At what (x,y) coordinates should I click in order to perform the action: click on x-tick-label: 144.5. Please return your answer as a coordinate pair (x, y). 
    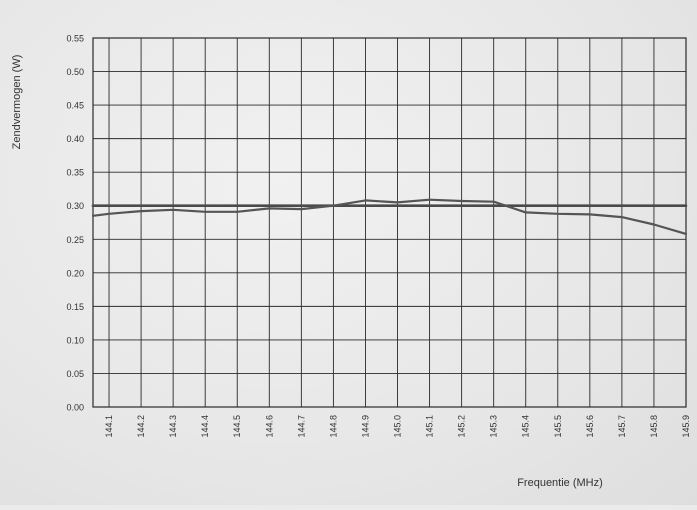
    Looking at the image, I should click on (237, 426).